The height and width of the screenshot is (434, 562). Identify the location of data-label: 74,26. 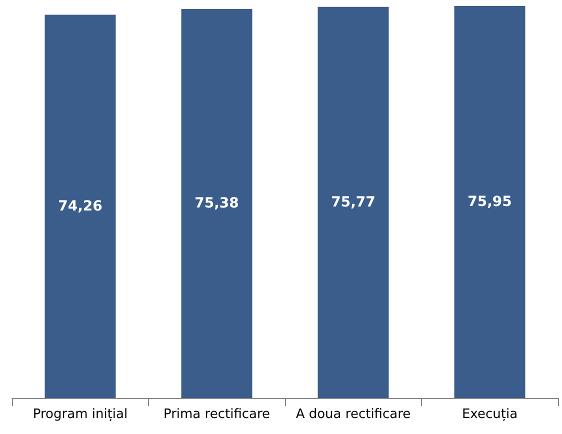
(80, 206).